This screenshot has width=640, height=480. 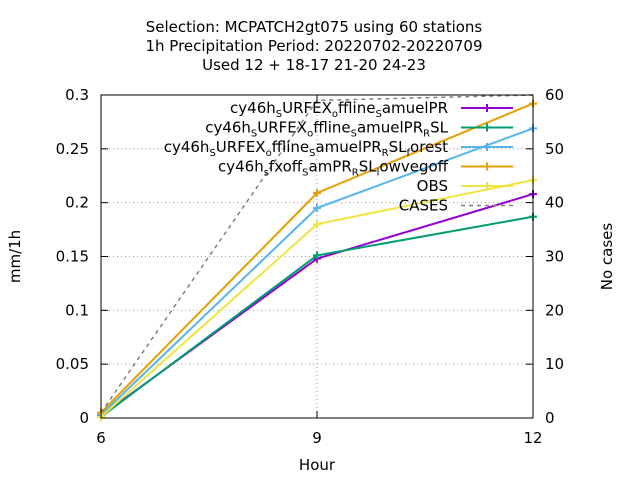 What do you see at coordinates (72, 364) in the screenshot?
I see `y-tick-label: 0.05` at bounding box center [72, 364].